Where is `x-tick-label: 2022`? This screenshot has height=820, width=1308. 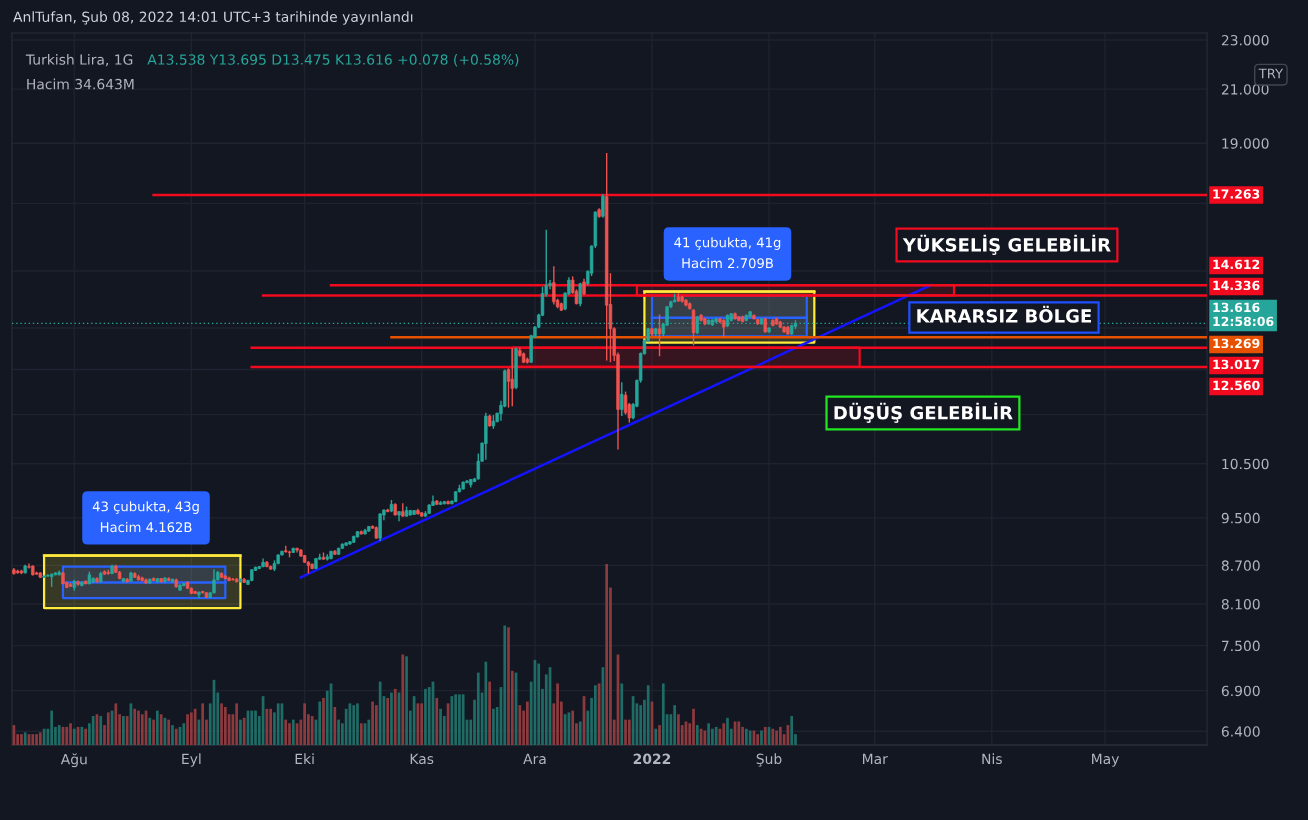 x-tick-label: 2022 is located at coordinates (652, 759).